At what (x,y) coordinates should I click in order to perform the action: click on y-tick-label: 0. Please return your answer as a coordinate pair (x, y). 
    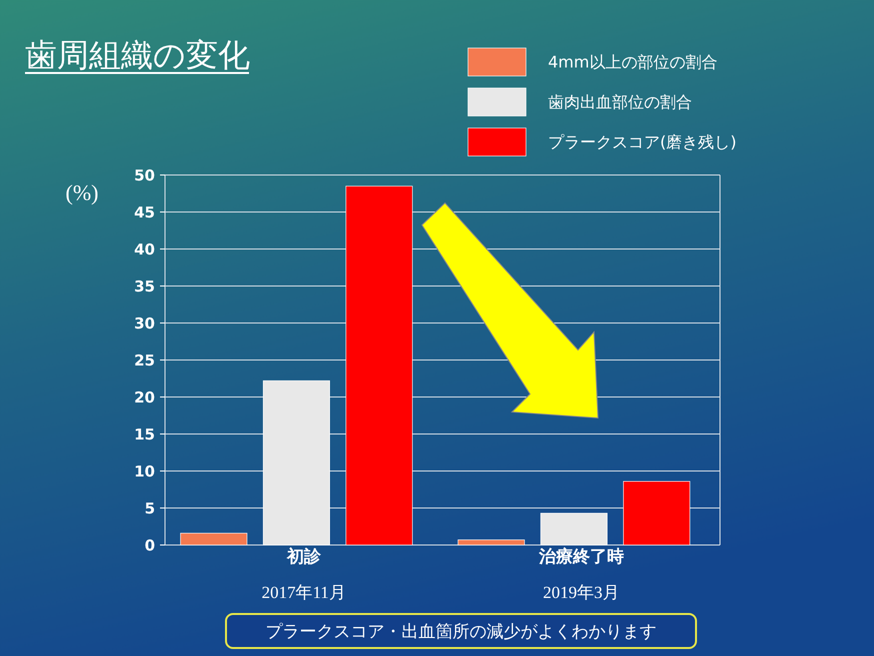
    Looking at the image, I should click on (149, 545).